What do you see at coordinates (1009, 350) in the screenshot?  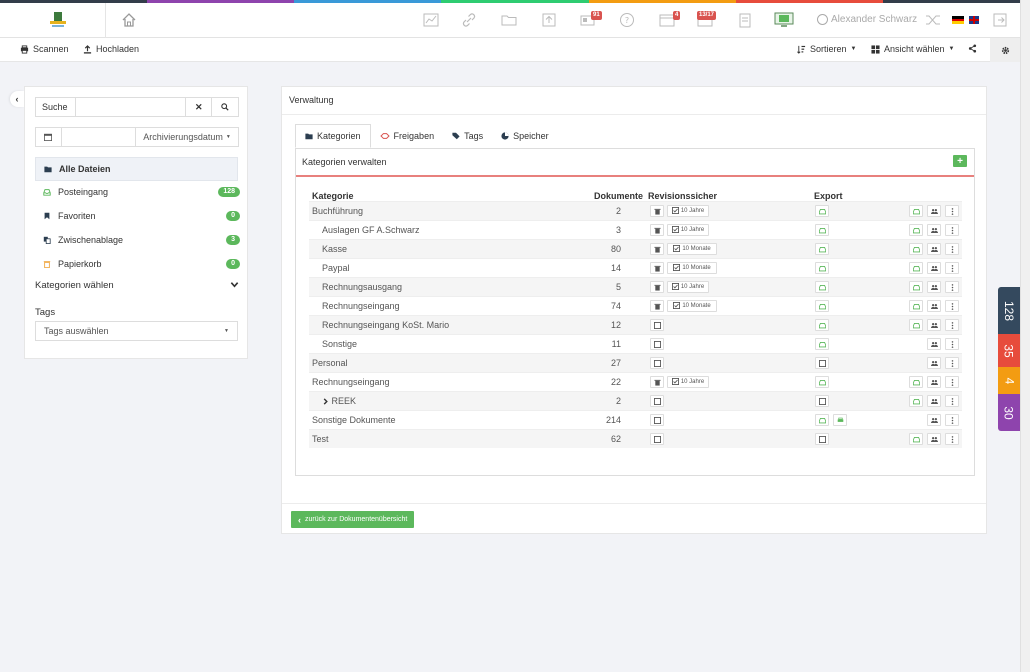 I see `side-counter-badge: 35` at bounding box center [1009, 350].